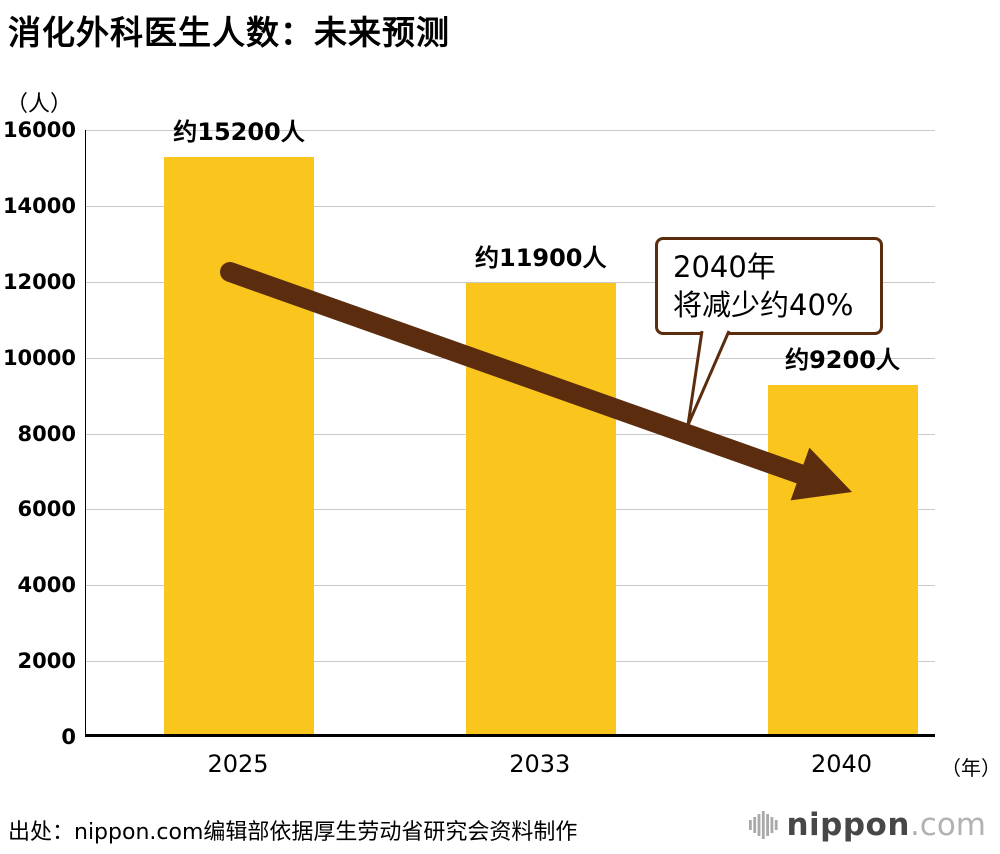 This screenshot has height=854, width=1000. I want to click on bar-2040, so click(842, 559).